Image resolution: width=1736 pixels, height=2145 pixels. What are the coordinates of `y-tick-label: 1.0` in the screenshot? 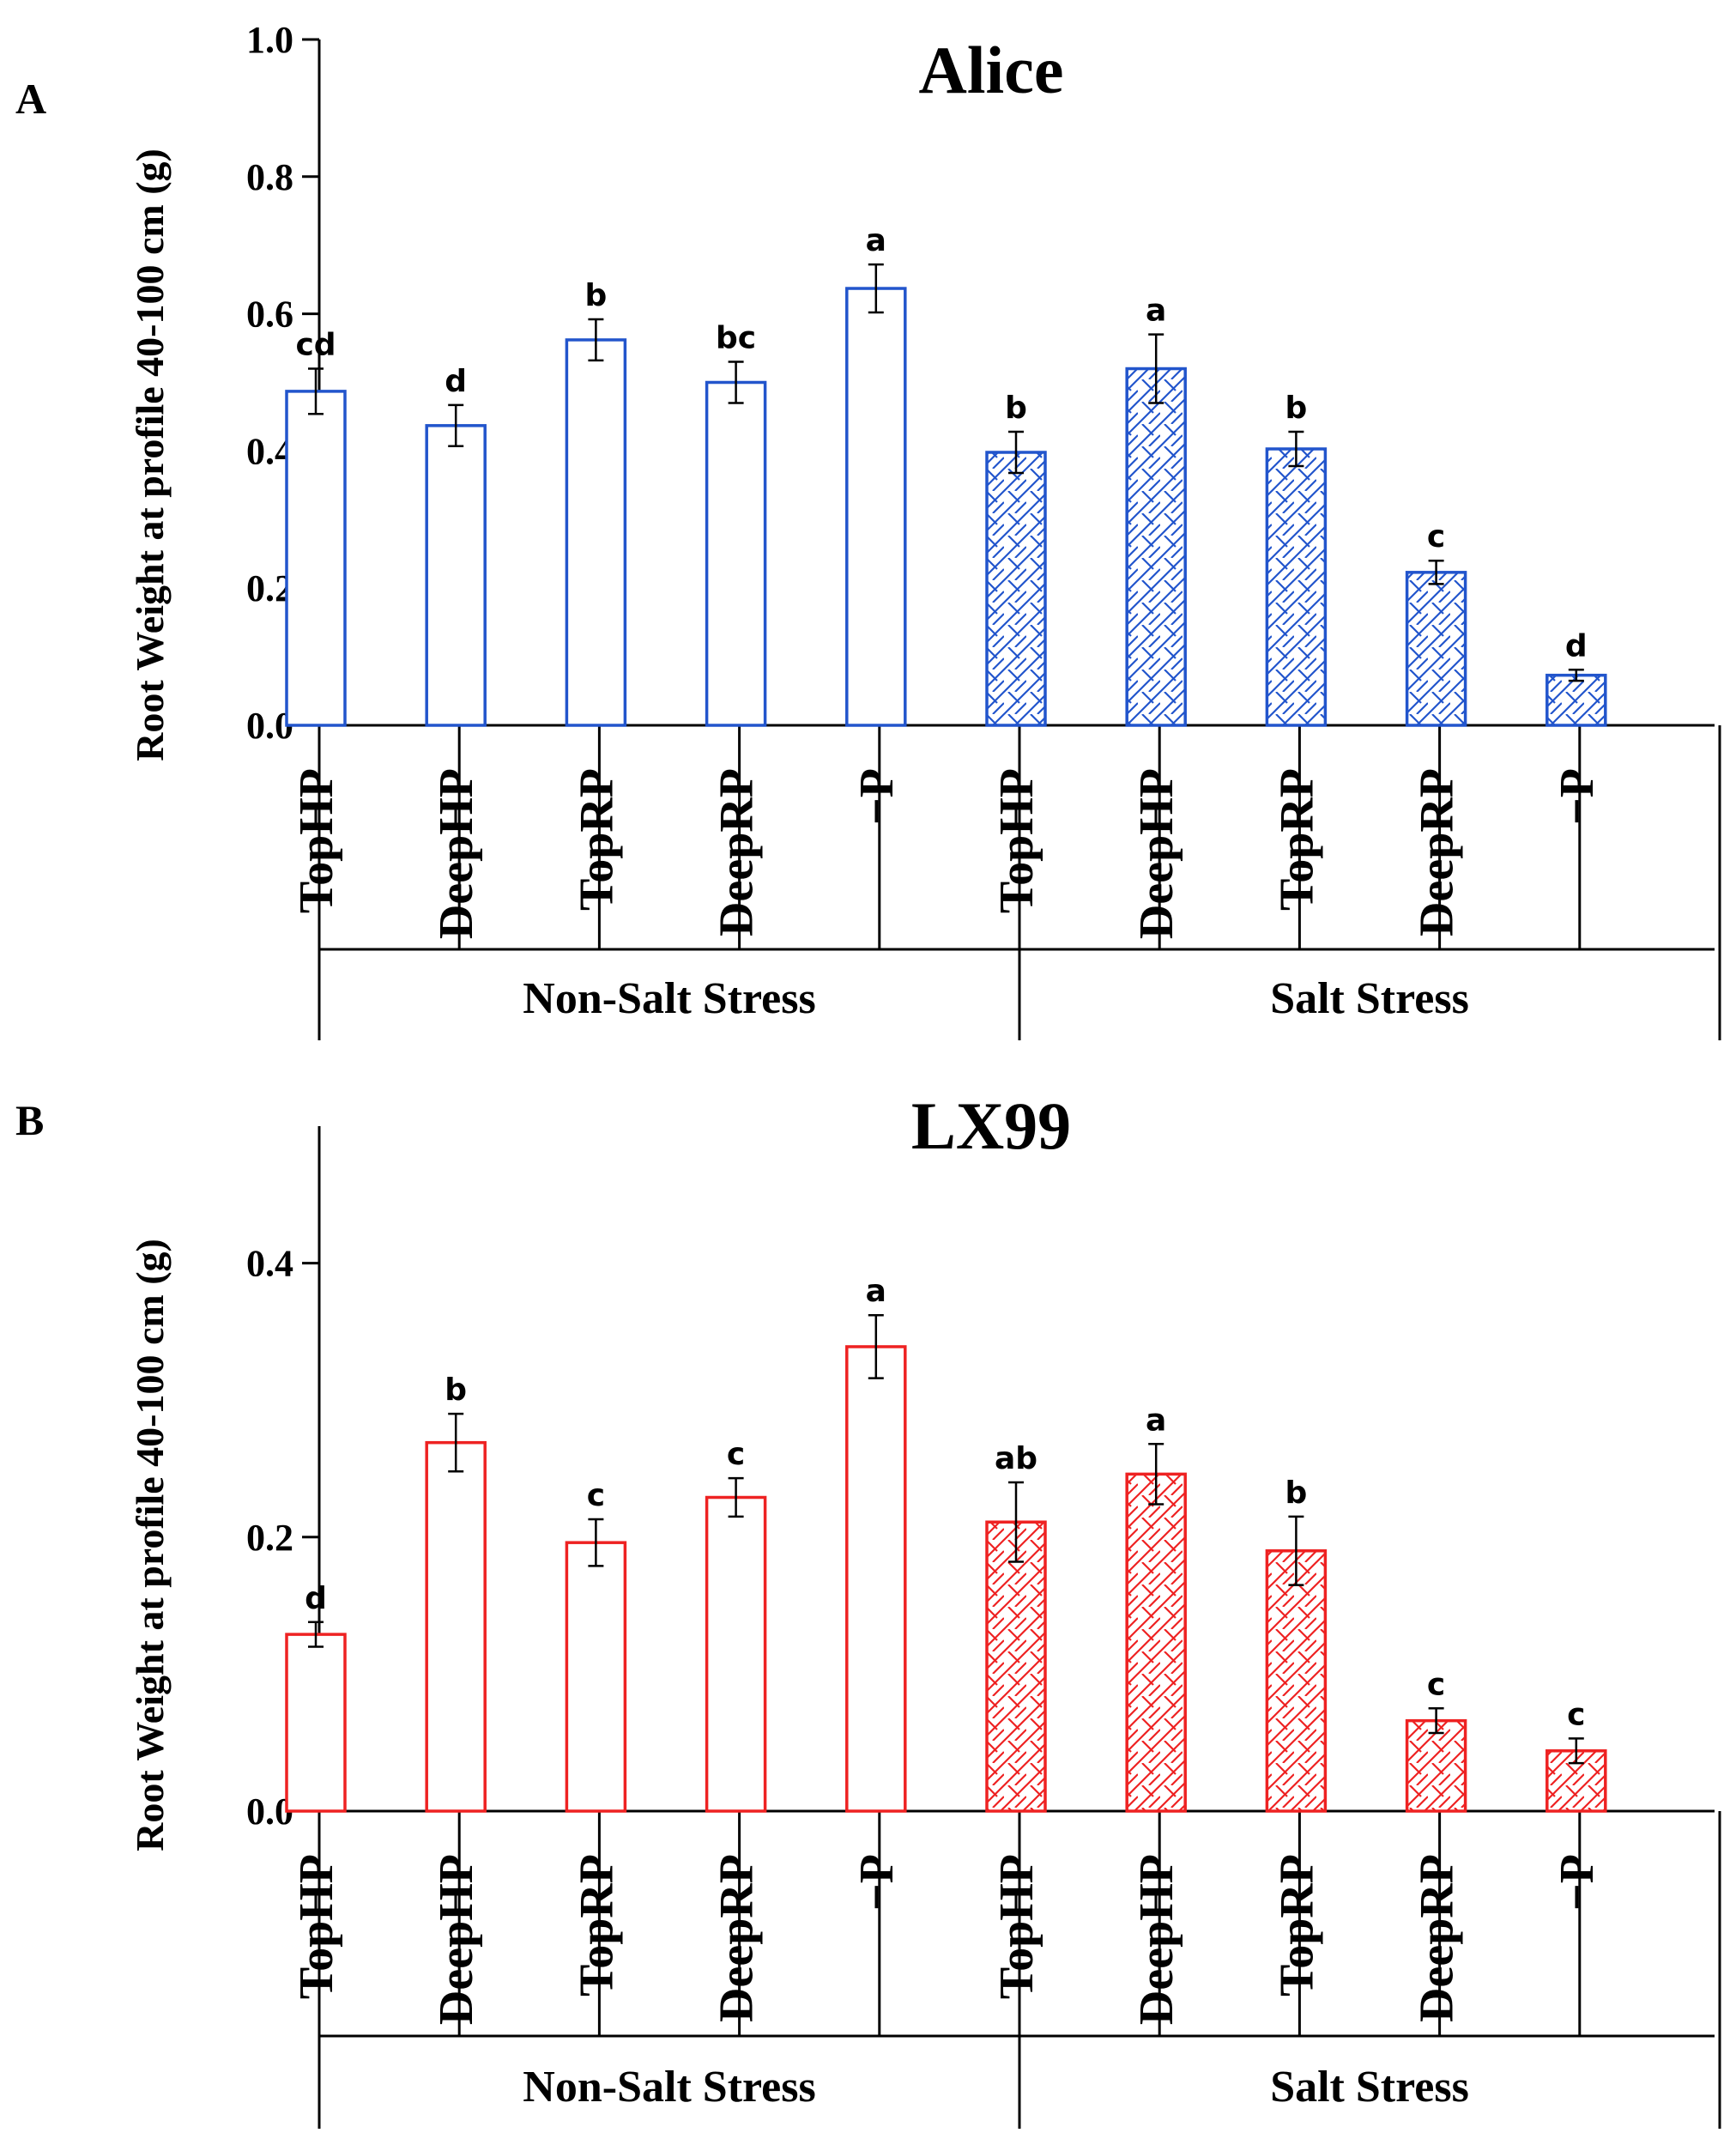 It's located at (269, 40).